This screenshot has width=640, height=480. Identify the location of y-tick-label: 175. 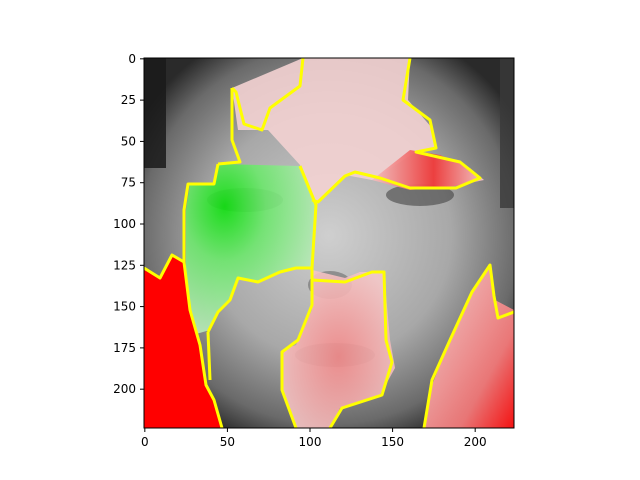
(124, 348).